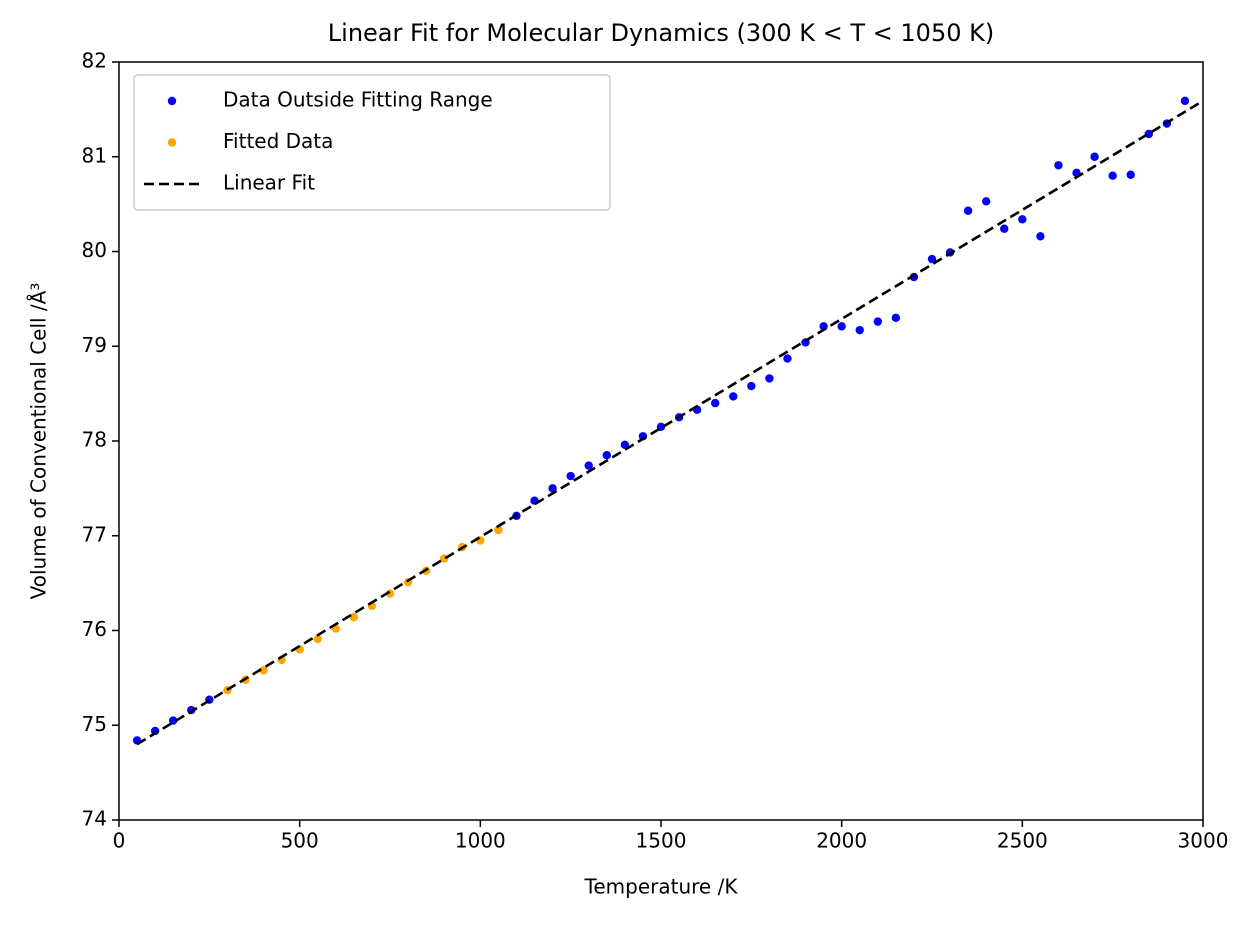  I want to click on x-tick-label: 0, so click(119, 841).